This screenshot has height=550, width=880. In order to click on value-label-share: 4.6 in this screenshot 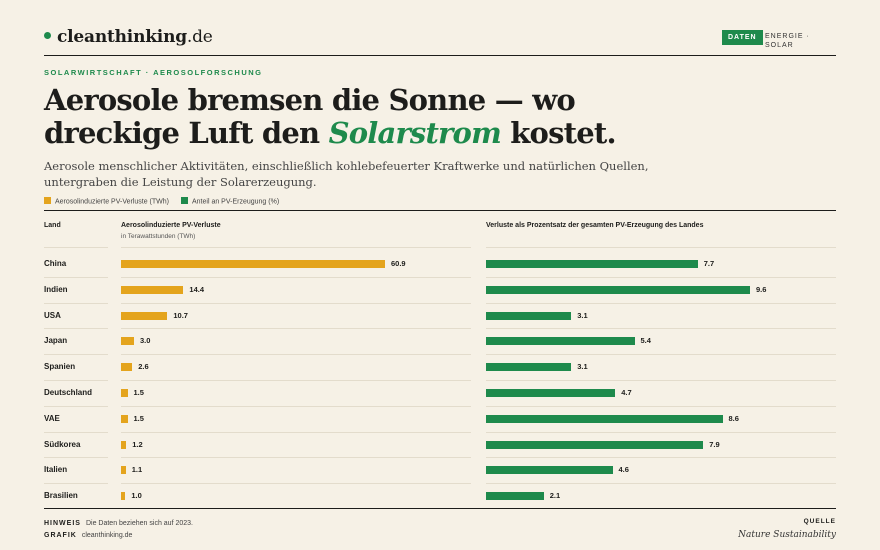, I will do `click(623, 470)`.